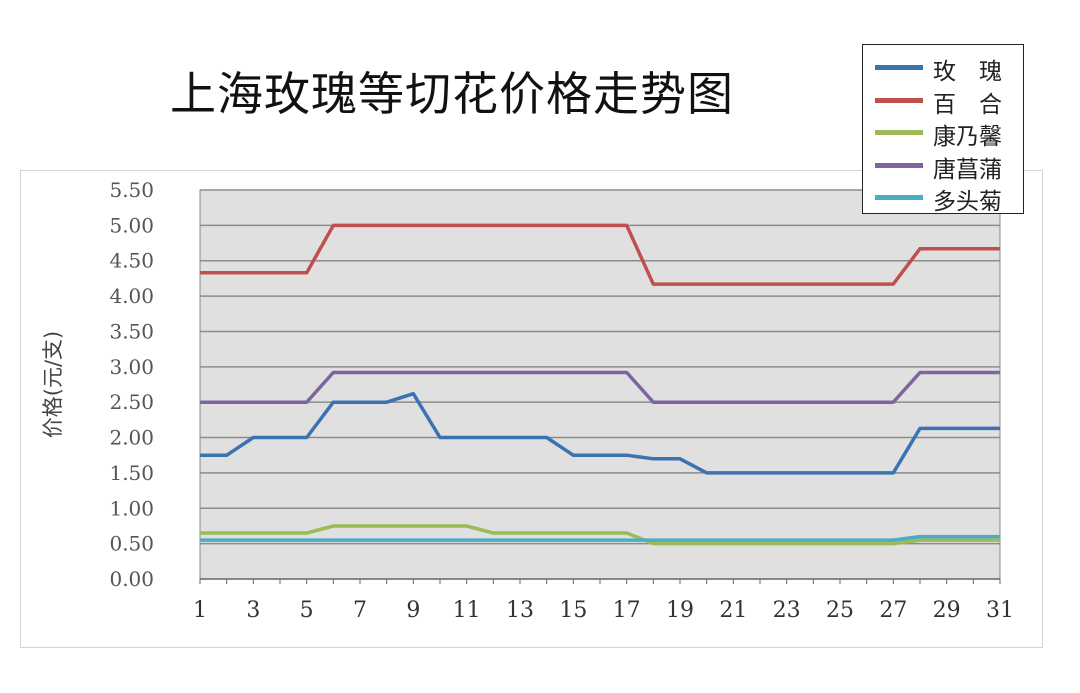 This screenshot has height=693, width=1080. What do you see at coordinates (627, 610) in the screenshot?
I see `x-tick-label: 17` at bounding box center [627, 610].